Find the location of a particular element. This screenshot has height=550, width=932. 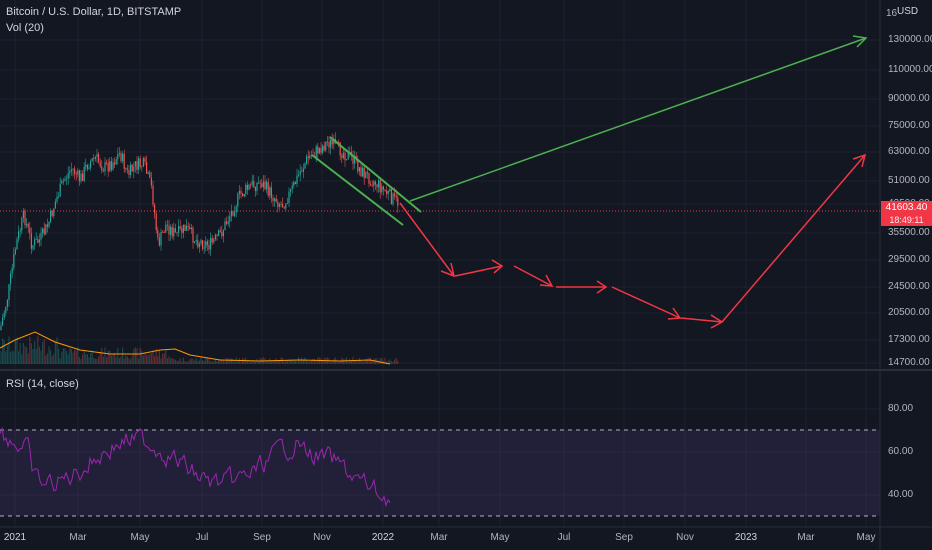

currency-label: USD is located at coordinates (908, 11).